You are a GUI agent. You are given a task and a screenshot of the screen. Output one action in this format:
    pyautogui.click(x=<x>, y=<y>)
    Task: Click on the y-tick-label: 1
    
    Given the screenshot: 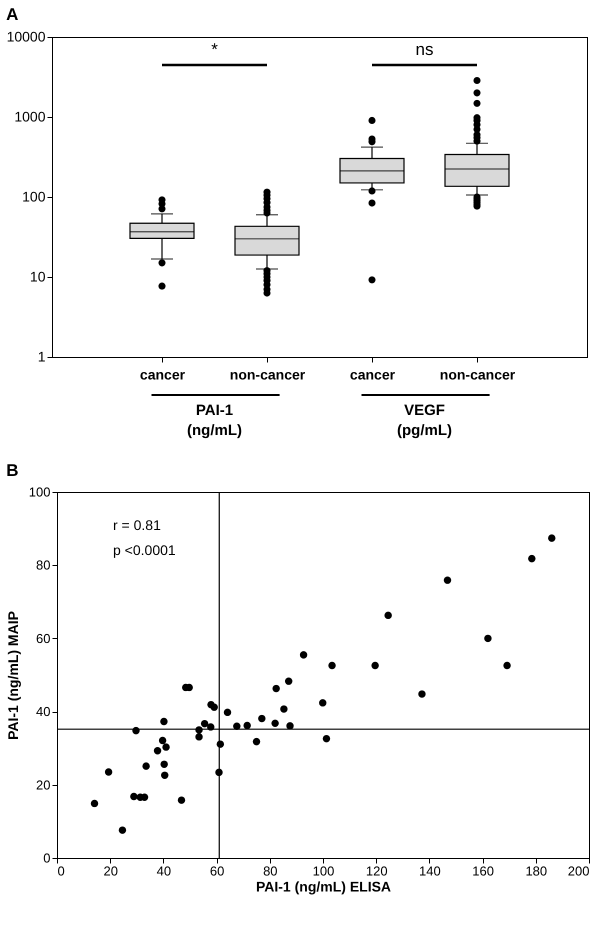 What is the action you would take?
    pyautogui.click(x=42, y=356)
    